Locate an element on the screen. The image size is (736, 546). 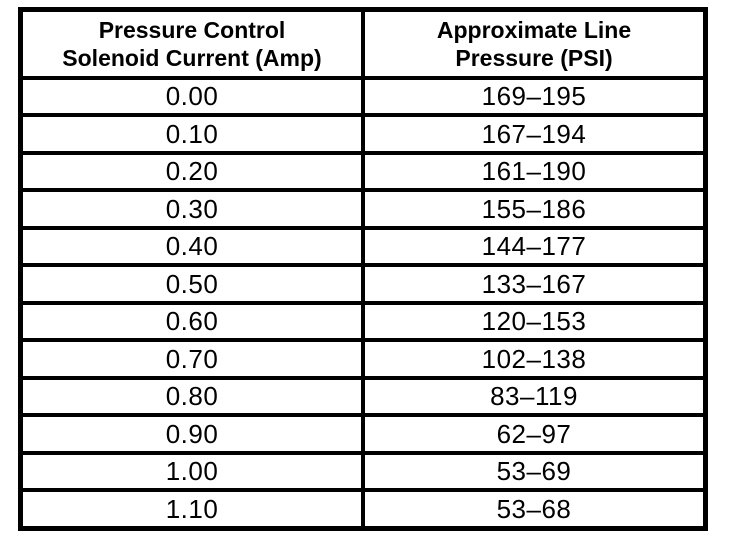
current-cell: 0.30 is located at coordinates (191, 209).